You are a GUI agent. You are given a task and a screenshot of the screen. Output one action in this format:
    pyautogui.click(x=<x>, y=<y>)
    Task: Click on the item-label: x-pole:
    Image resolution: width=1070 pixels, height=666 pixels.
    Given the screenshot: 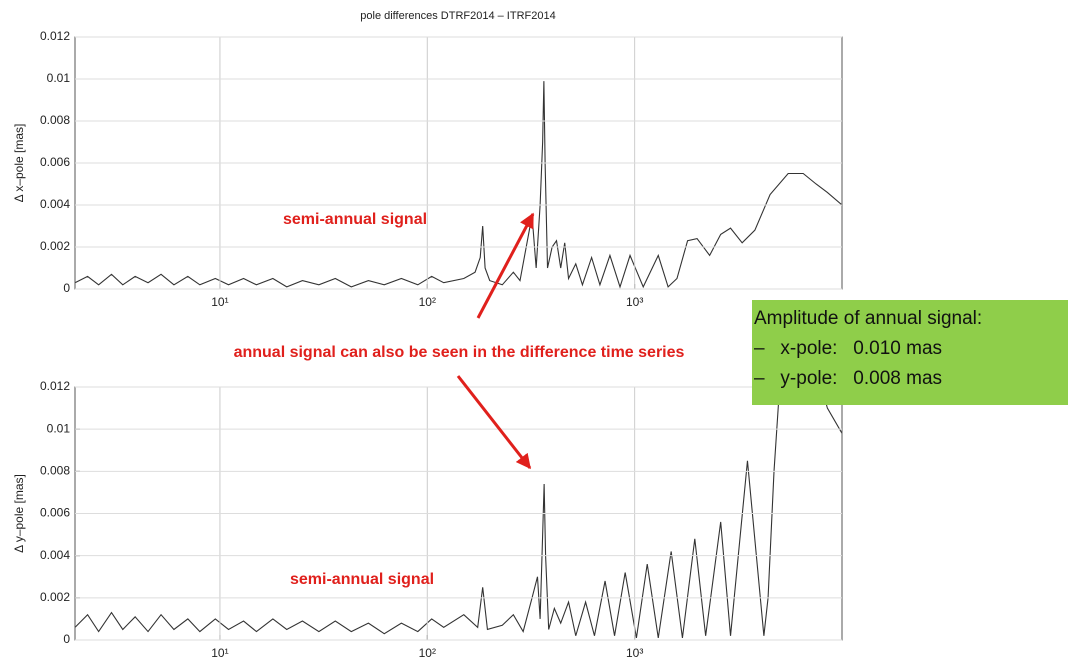 What is the action you would take?
    pyautogui.click(x=809, y=348)
    